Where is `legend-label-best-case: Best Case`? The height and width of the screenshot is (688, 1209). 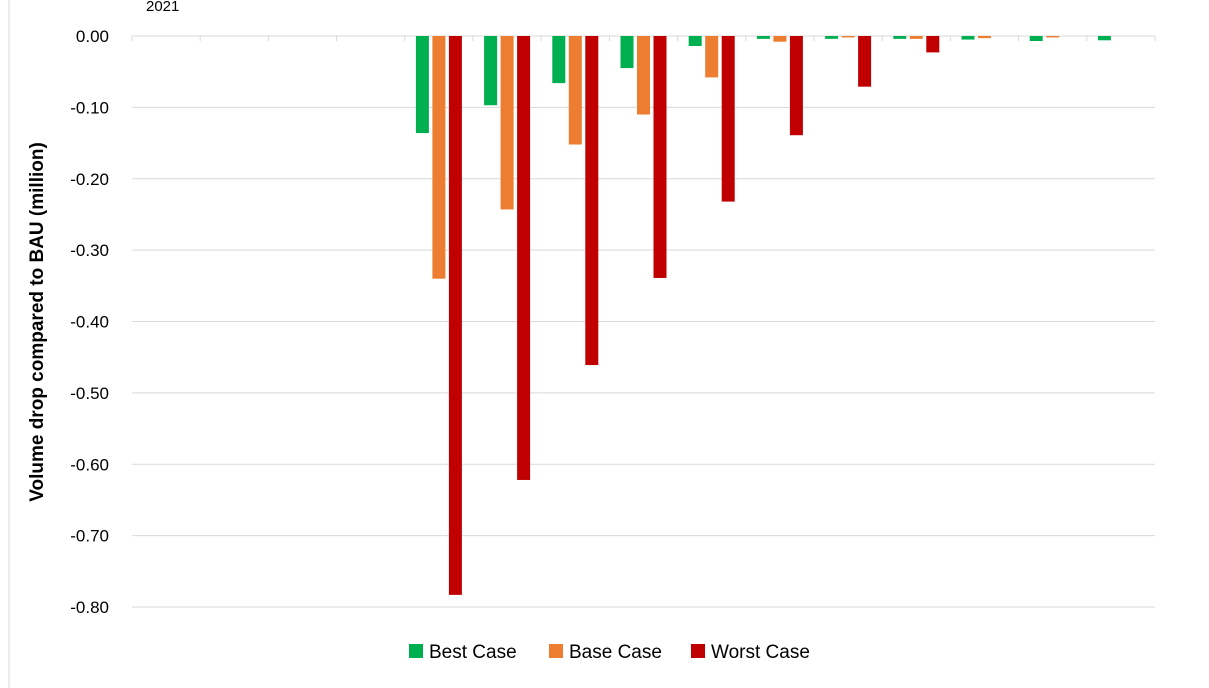
legend-label-best-case: Best Case is located at coordinates (473, 652).